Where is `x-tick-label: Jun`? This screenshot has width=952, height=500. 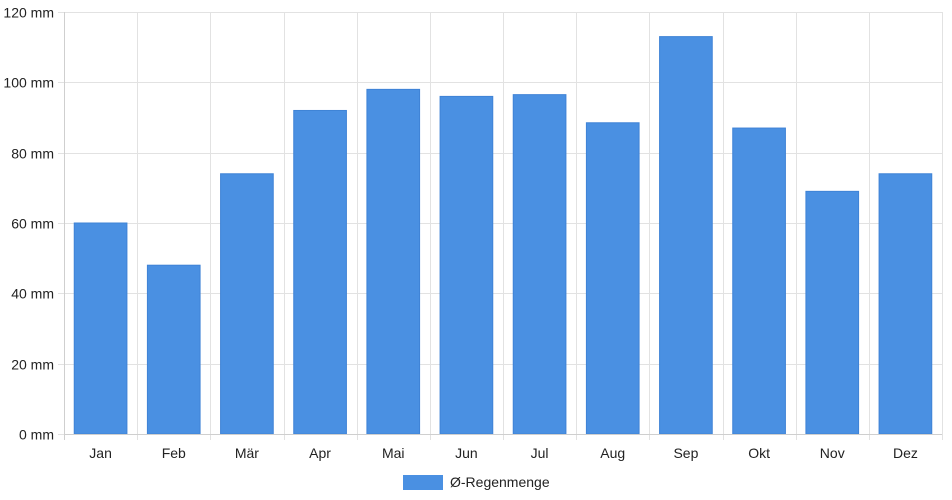
x-tick-label: Jun is located at coordinates (466, 453).